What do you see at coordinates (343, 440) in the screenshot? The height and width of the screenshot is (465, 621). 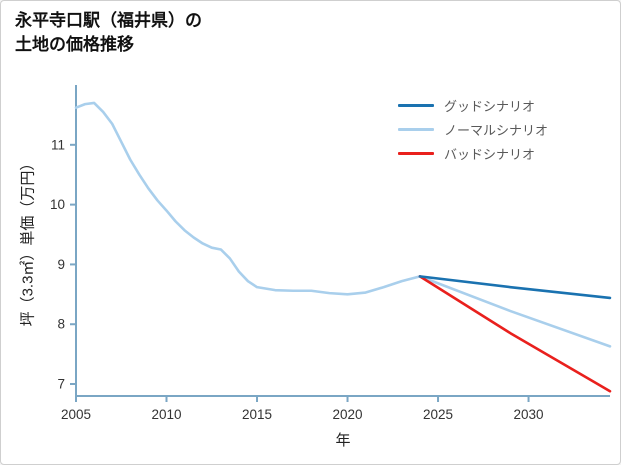 I see `x-axis-label: 年` at bounding box center [343, 440].